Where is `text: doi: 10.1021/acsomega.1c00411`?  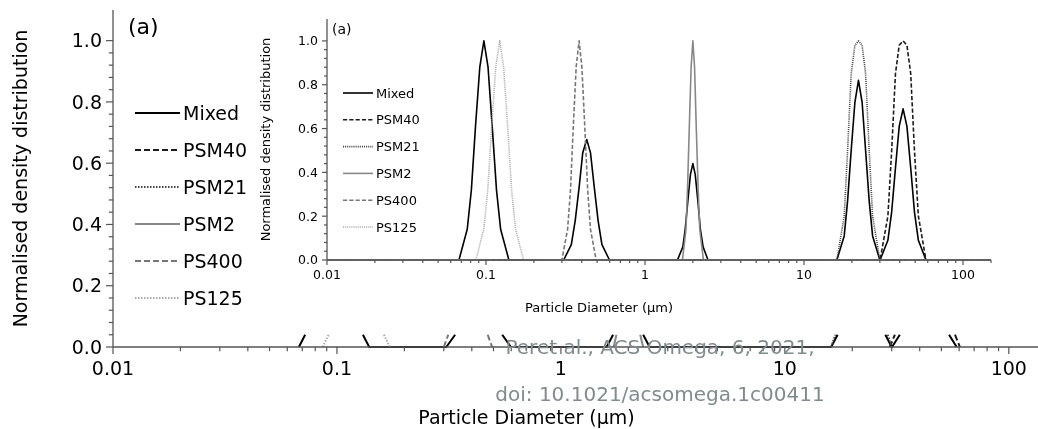 text: doi: 10.1021/acsomega.1c00411 is located at coordinates (660, 394).